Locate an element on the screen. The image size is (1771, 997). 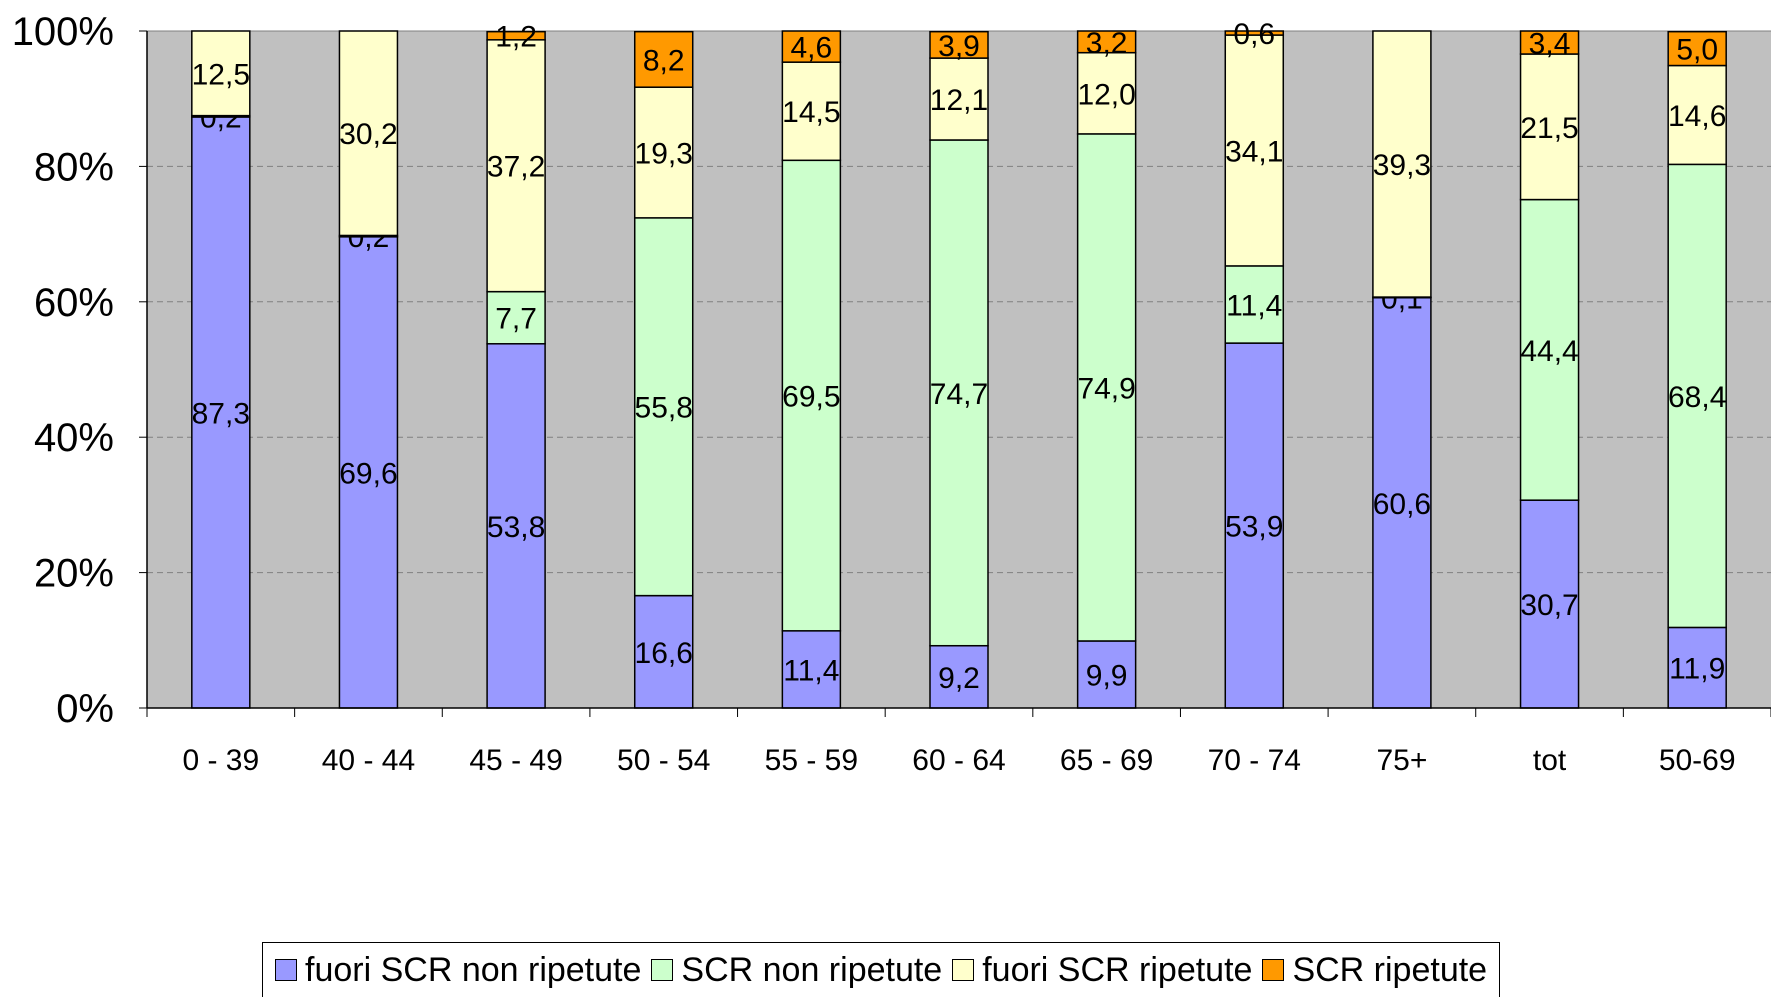
data-label: 9,9 is located at coordinates (1107, 675).